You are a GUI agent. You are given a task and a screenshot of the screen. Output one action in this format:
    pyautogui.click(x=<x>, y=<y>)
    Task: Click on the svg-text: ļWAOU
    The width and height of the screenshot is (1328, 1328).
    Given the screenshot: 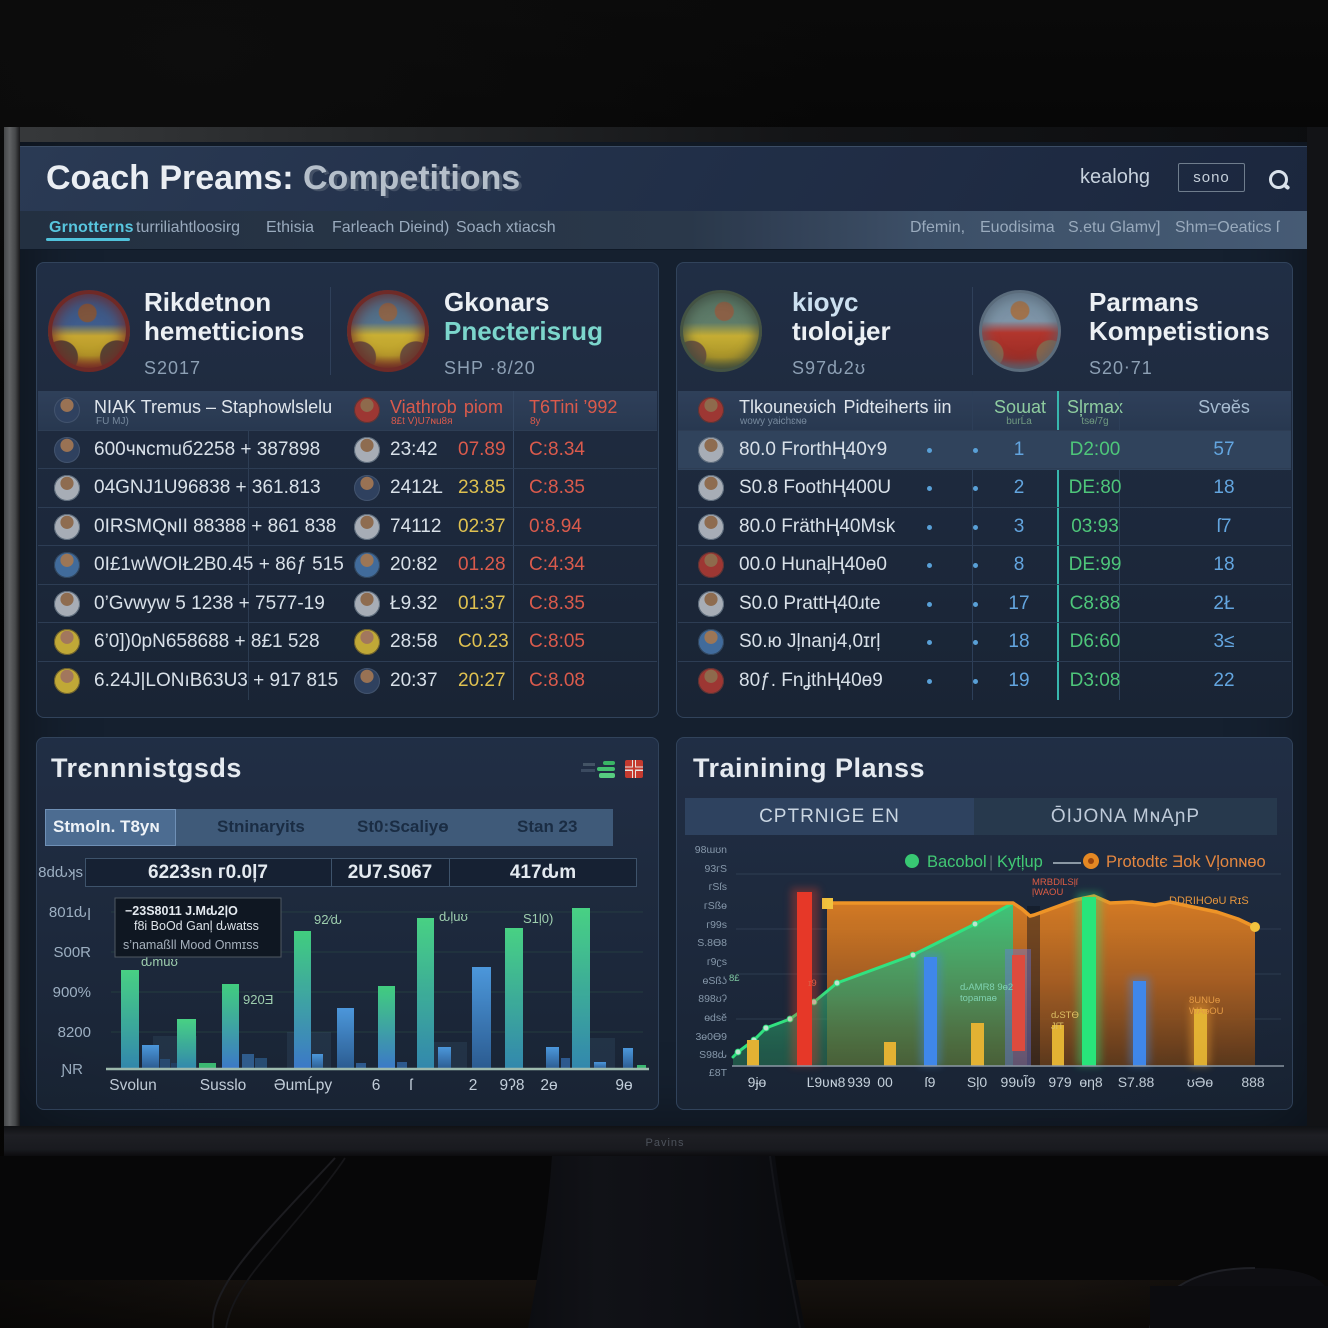 What is the action you would take?
    pyautogui.click(x=1047, y=892)
    